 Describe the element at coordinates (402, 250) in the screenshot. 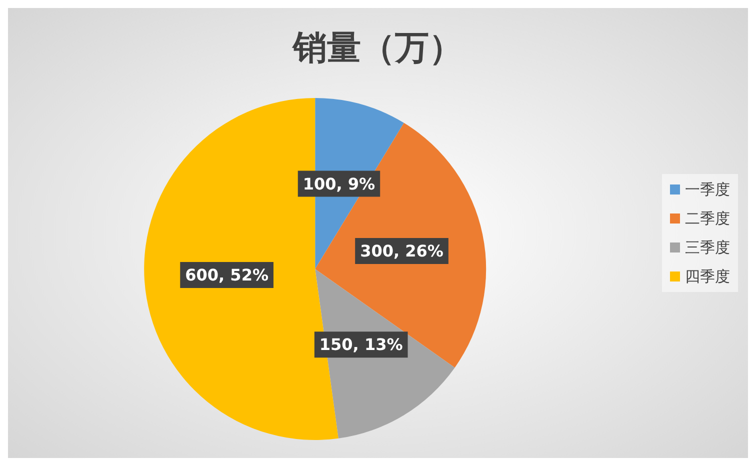

I see `data-label: 300, 26%` at that location.